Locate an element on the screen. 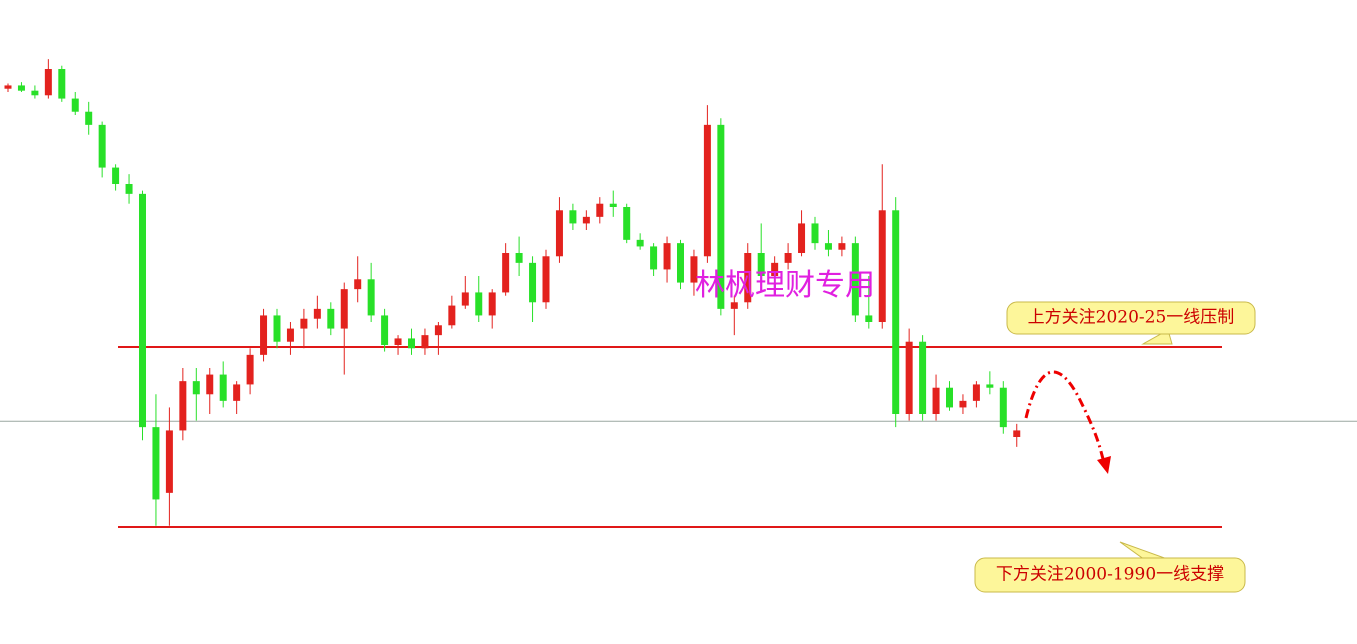 This screenshot has width=1357, height=644. forecast-arrow is located at coordinates (1065, 416).